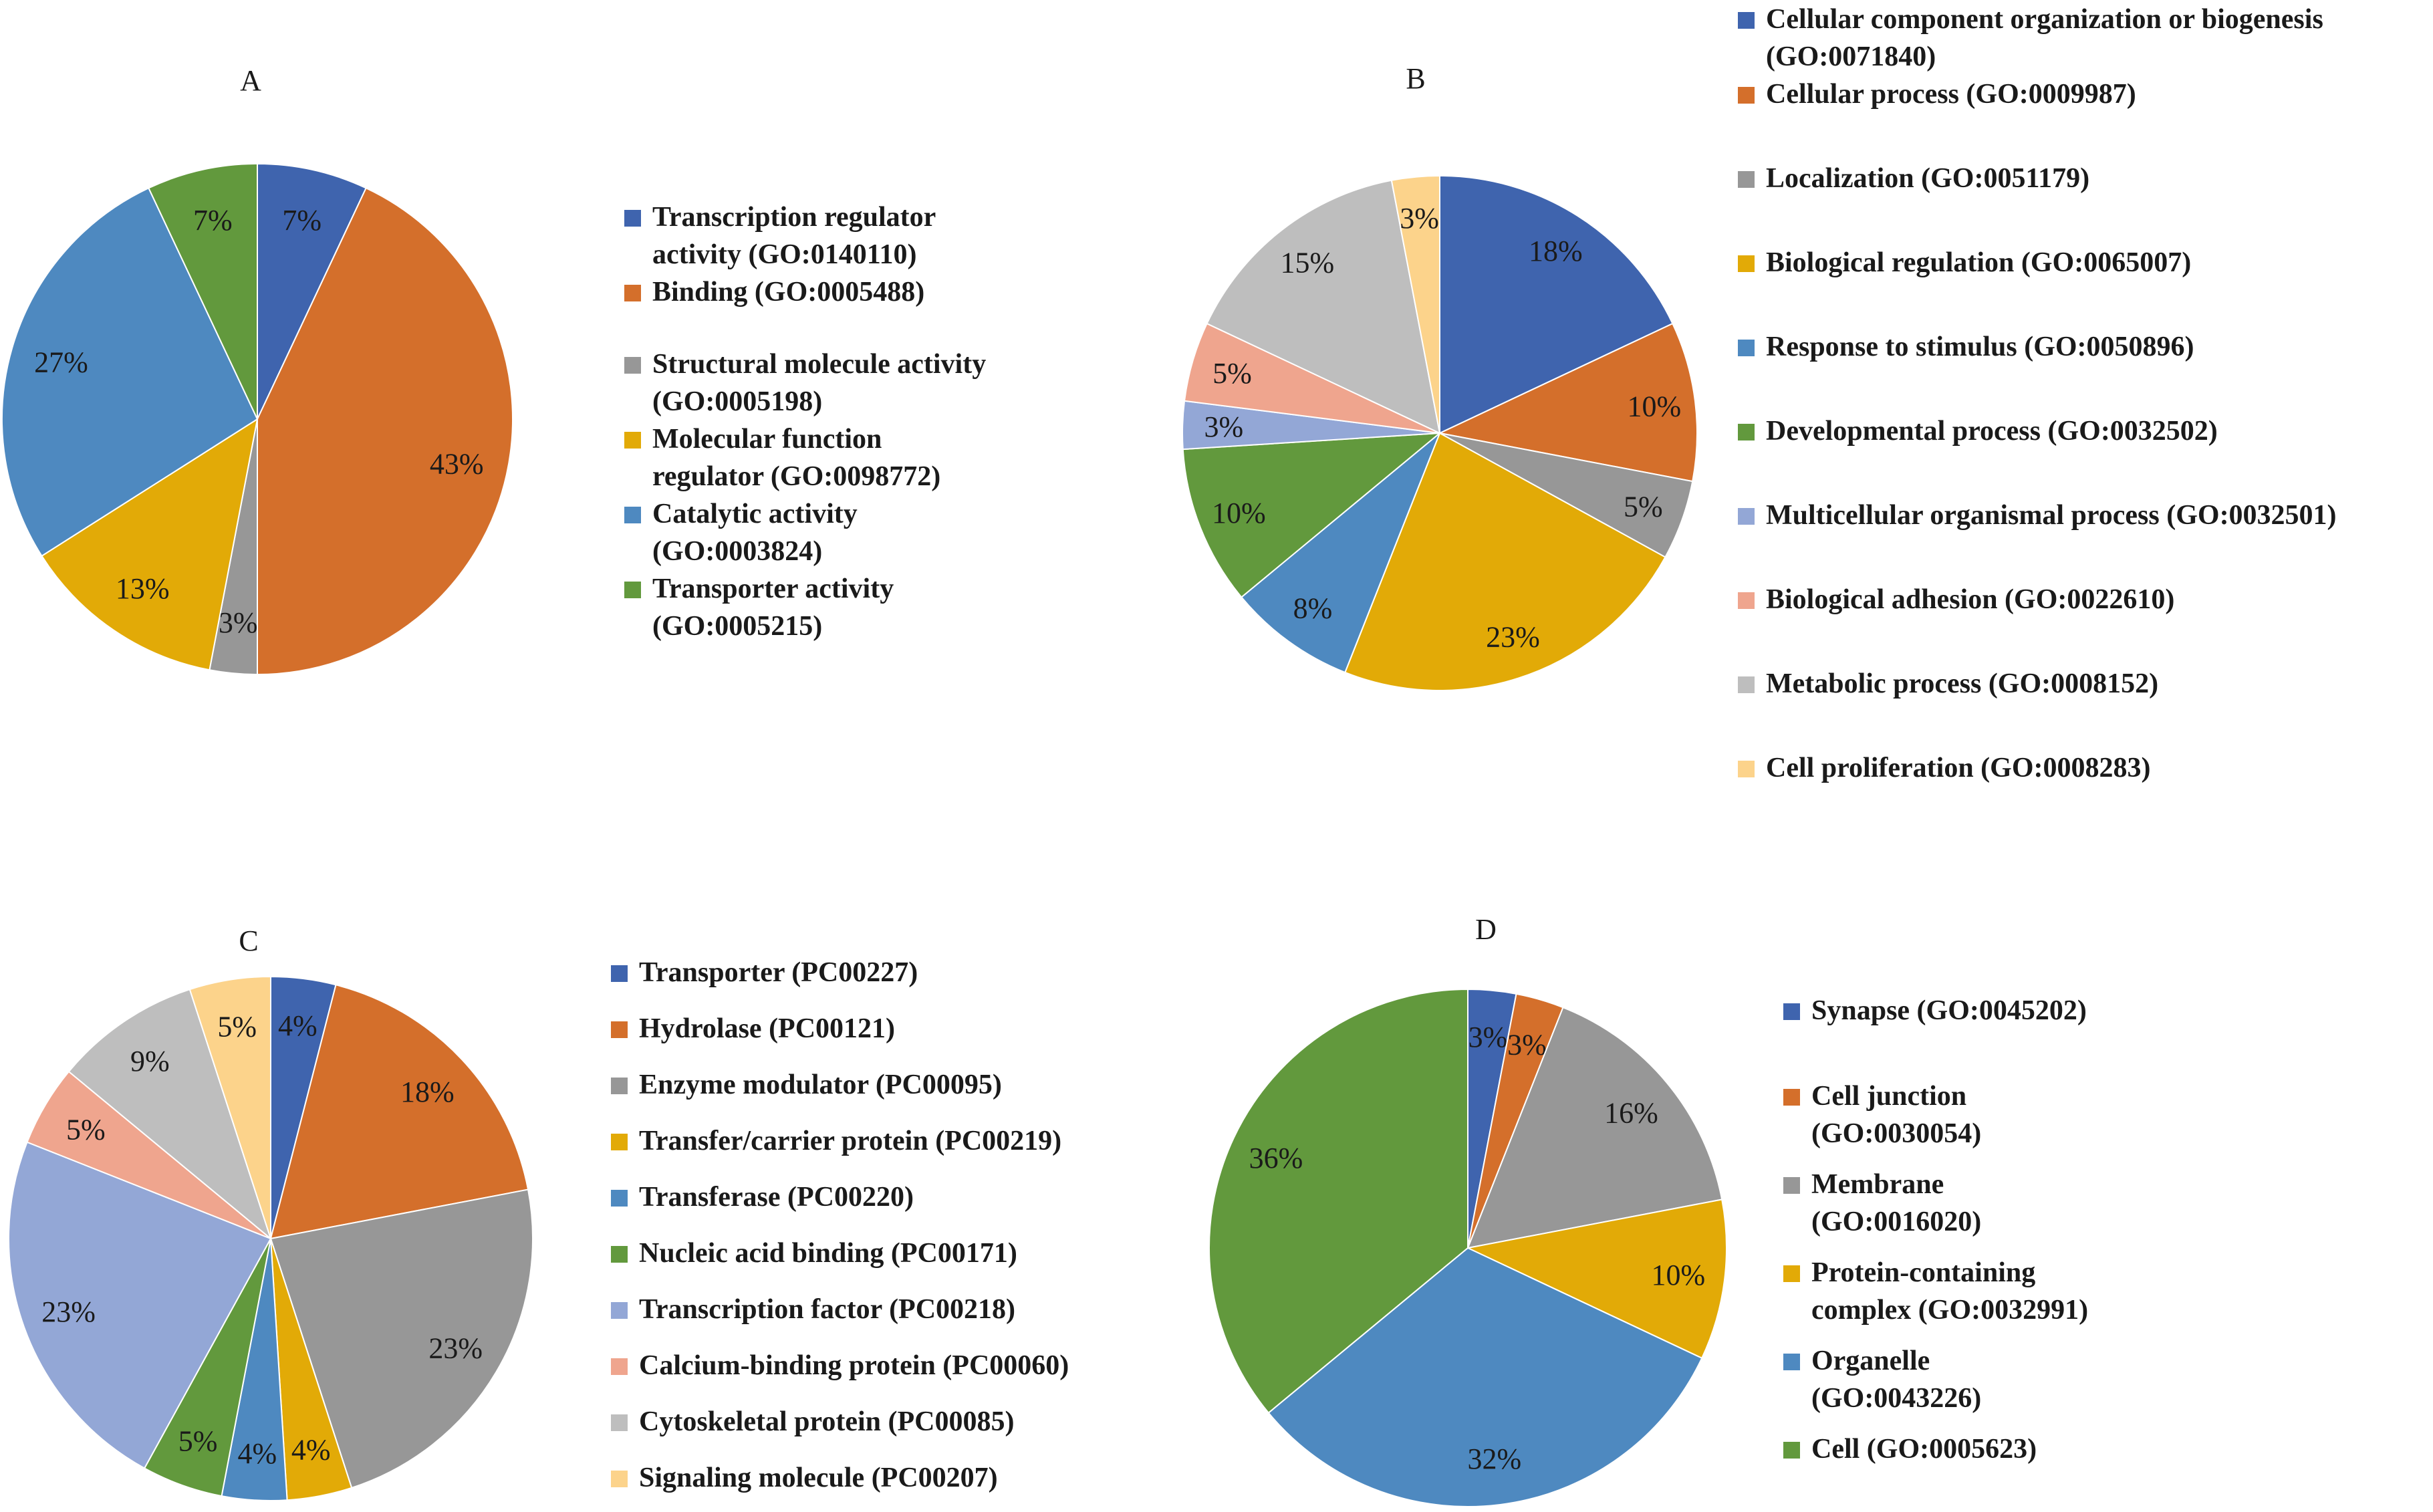 This screenshot has height=1512, width=2433. What do you see at coordinates (1948, 683) in the screenshot?
I see `legend-item: Metabolic process (GO:0008152)` at bounding box center [1948, 683].